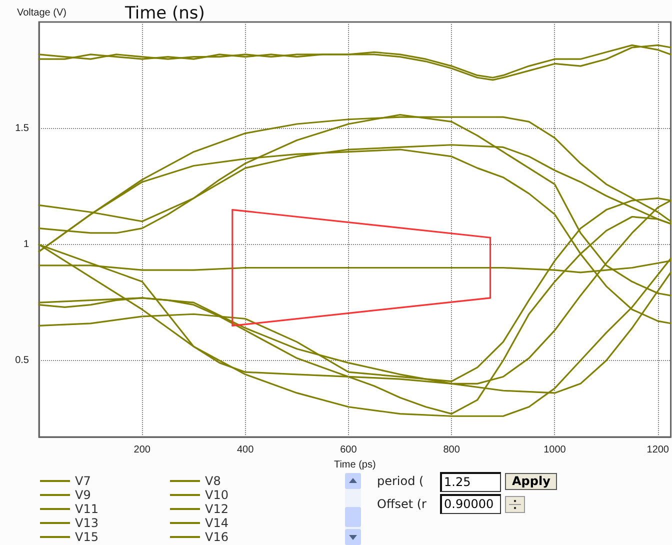  What do you see at coordinates (213, 481) in the screenshot?
I see `legend-label: V8` at bounding box center [213, 481].